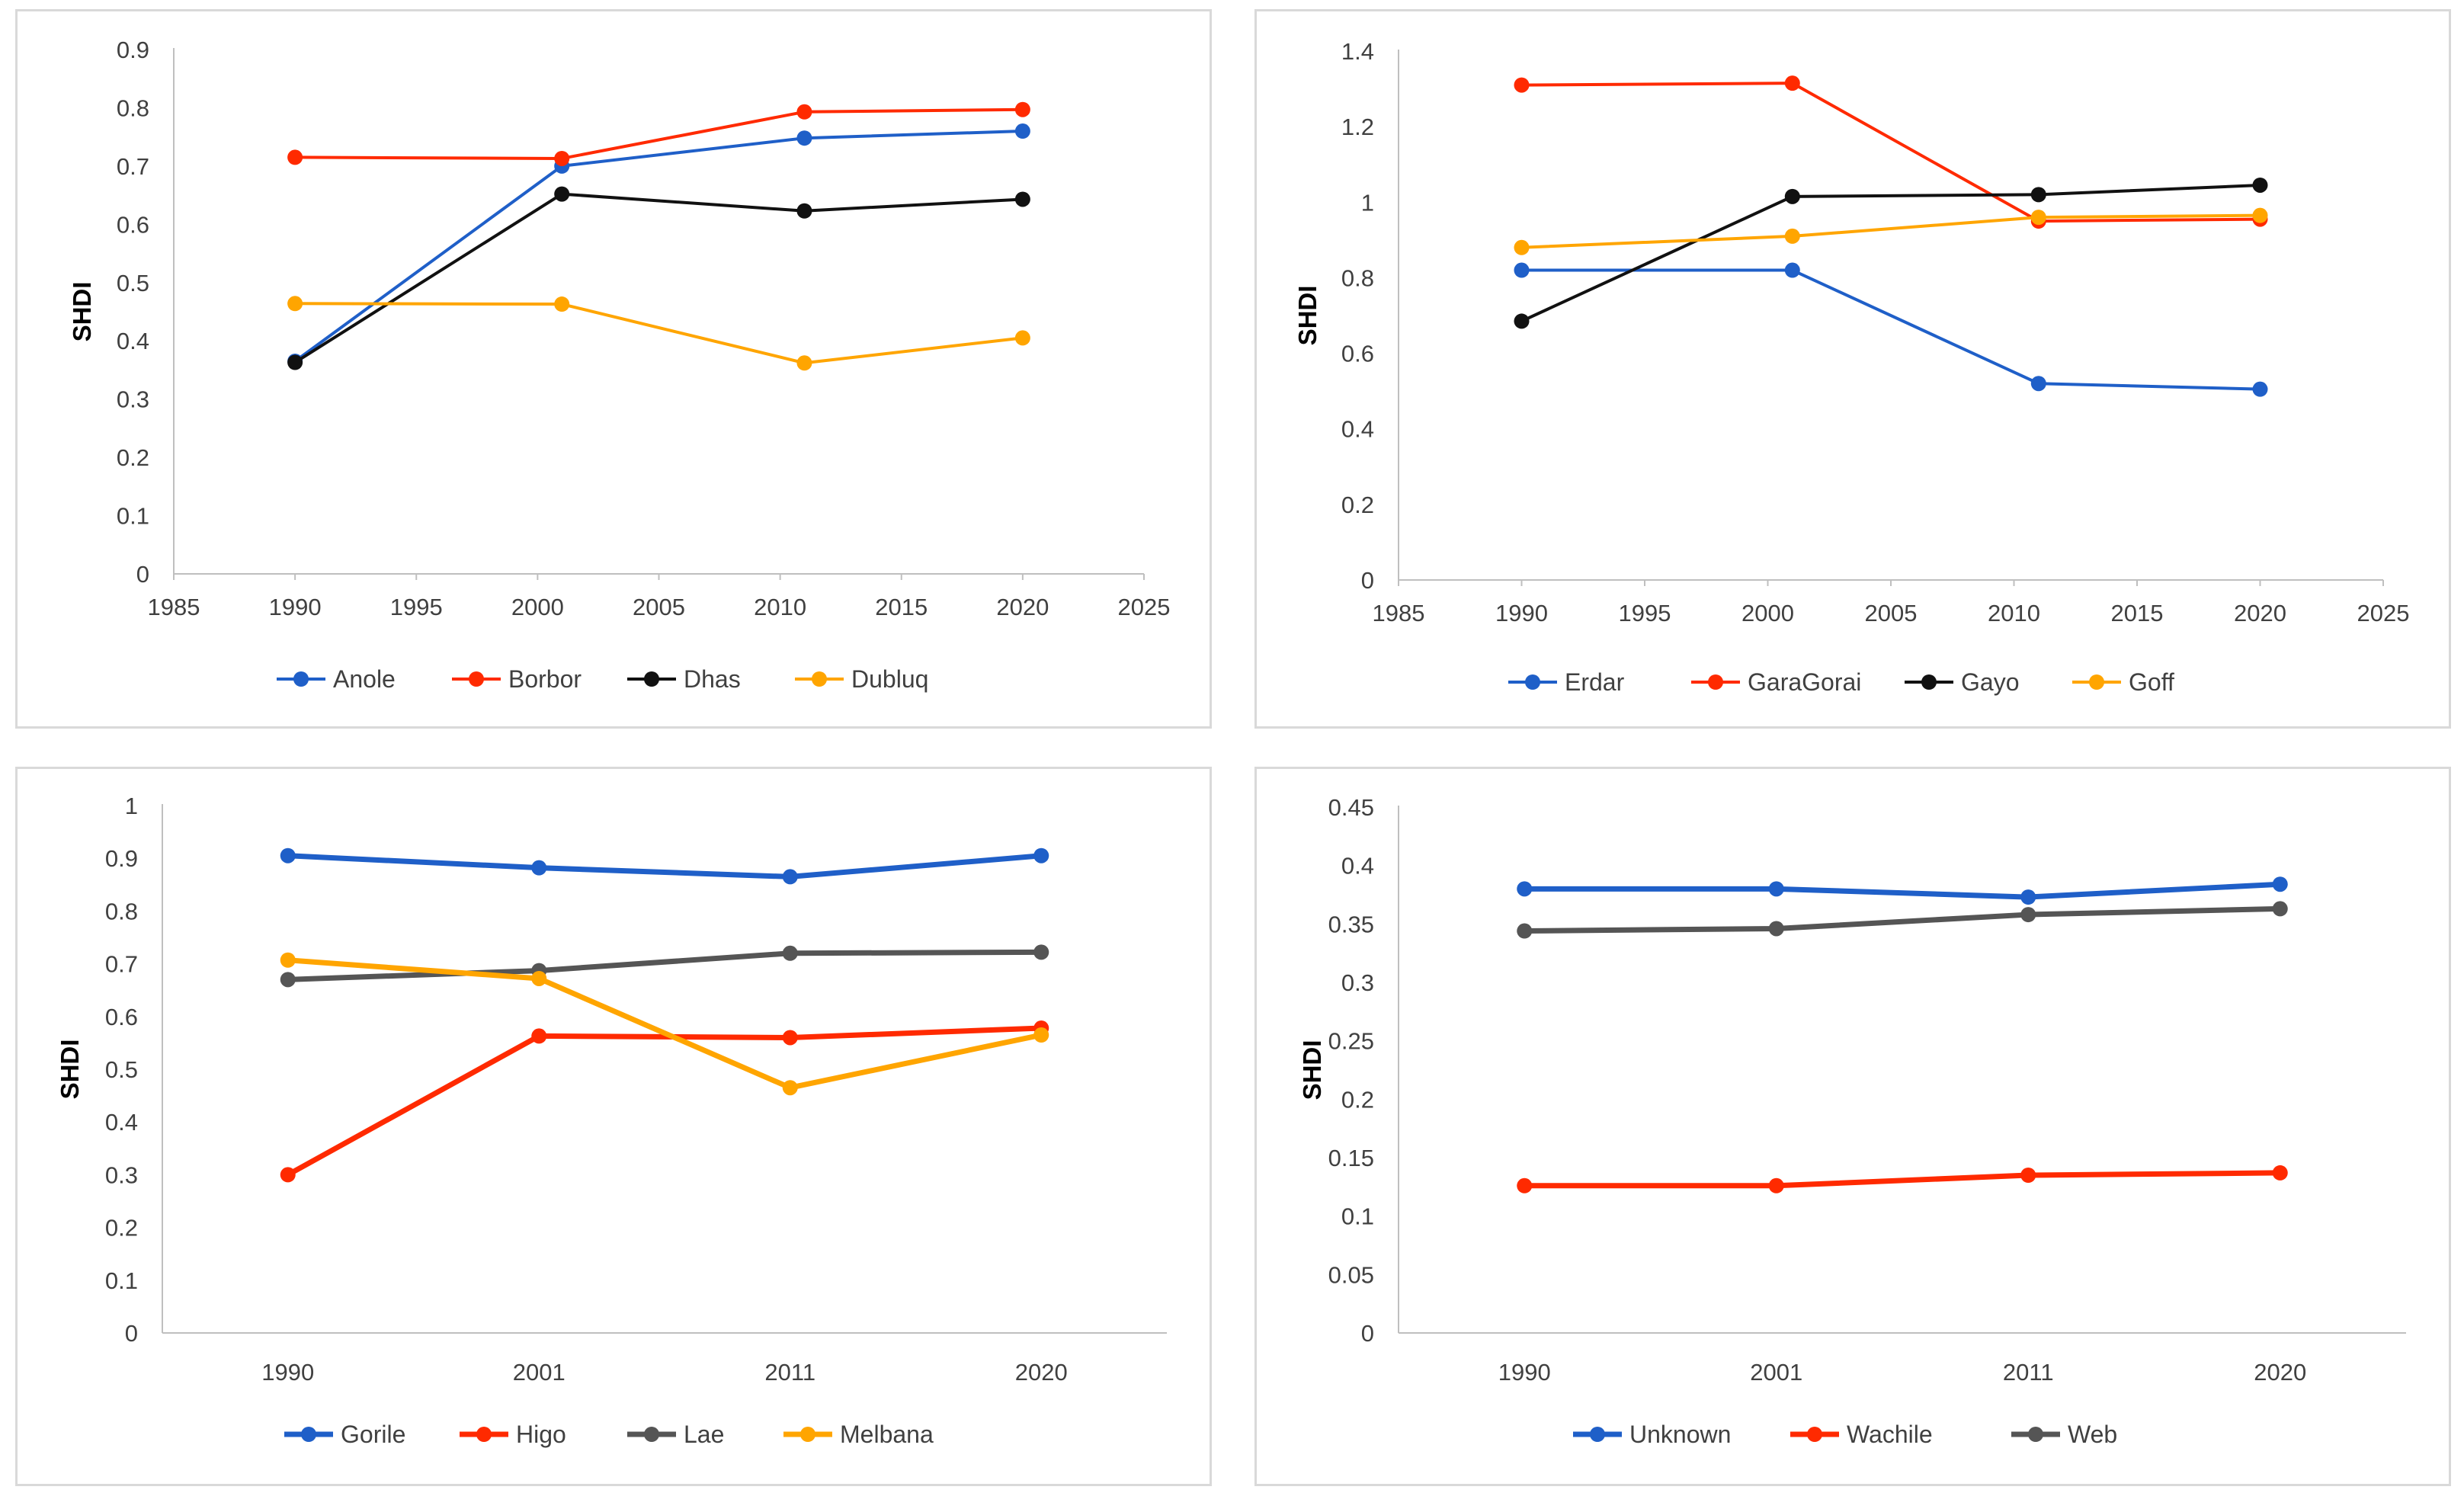 The width and height of the screenshot is (2464, 1509). Describe the element at coordinates (133, 108) in the screenshot. I see `y-tick-label: 0.8` at that location.